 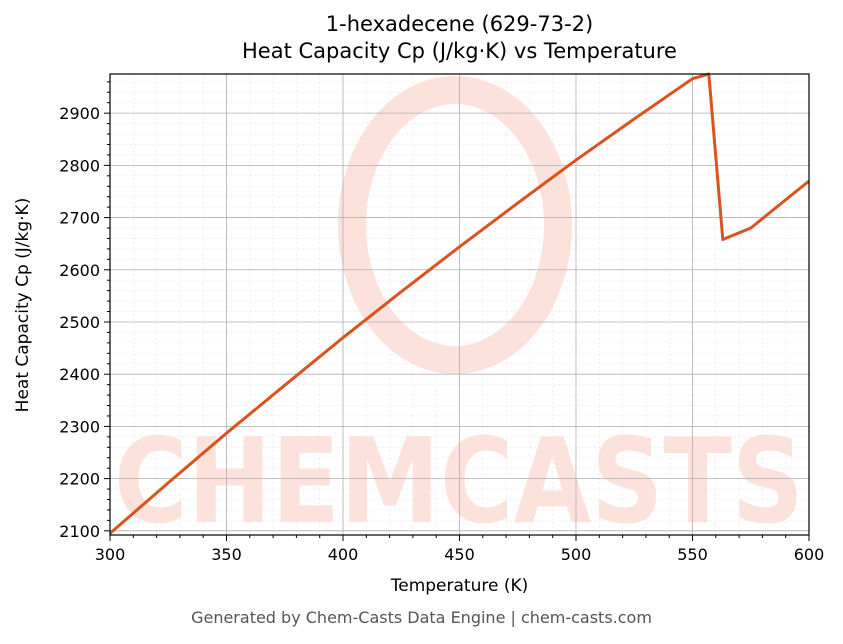 What do you see at coordinates (110, 554) in the screenshot?
I see `x-tick-label: 300` at bounding box center [110, 554].